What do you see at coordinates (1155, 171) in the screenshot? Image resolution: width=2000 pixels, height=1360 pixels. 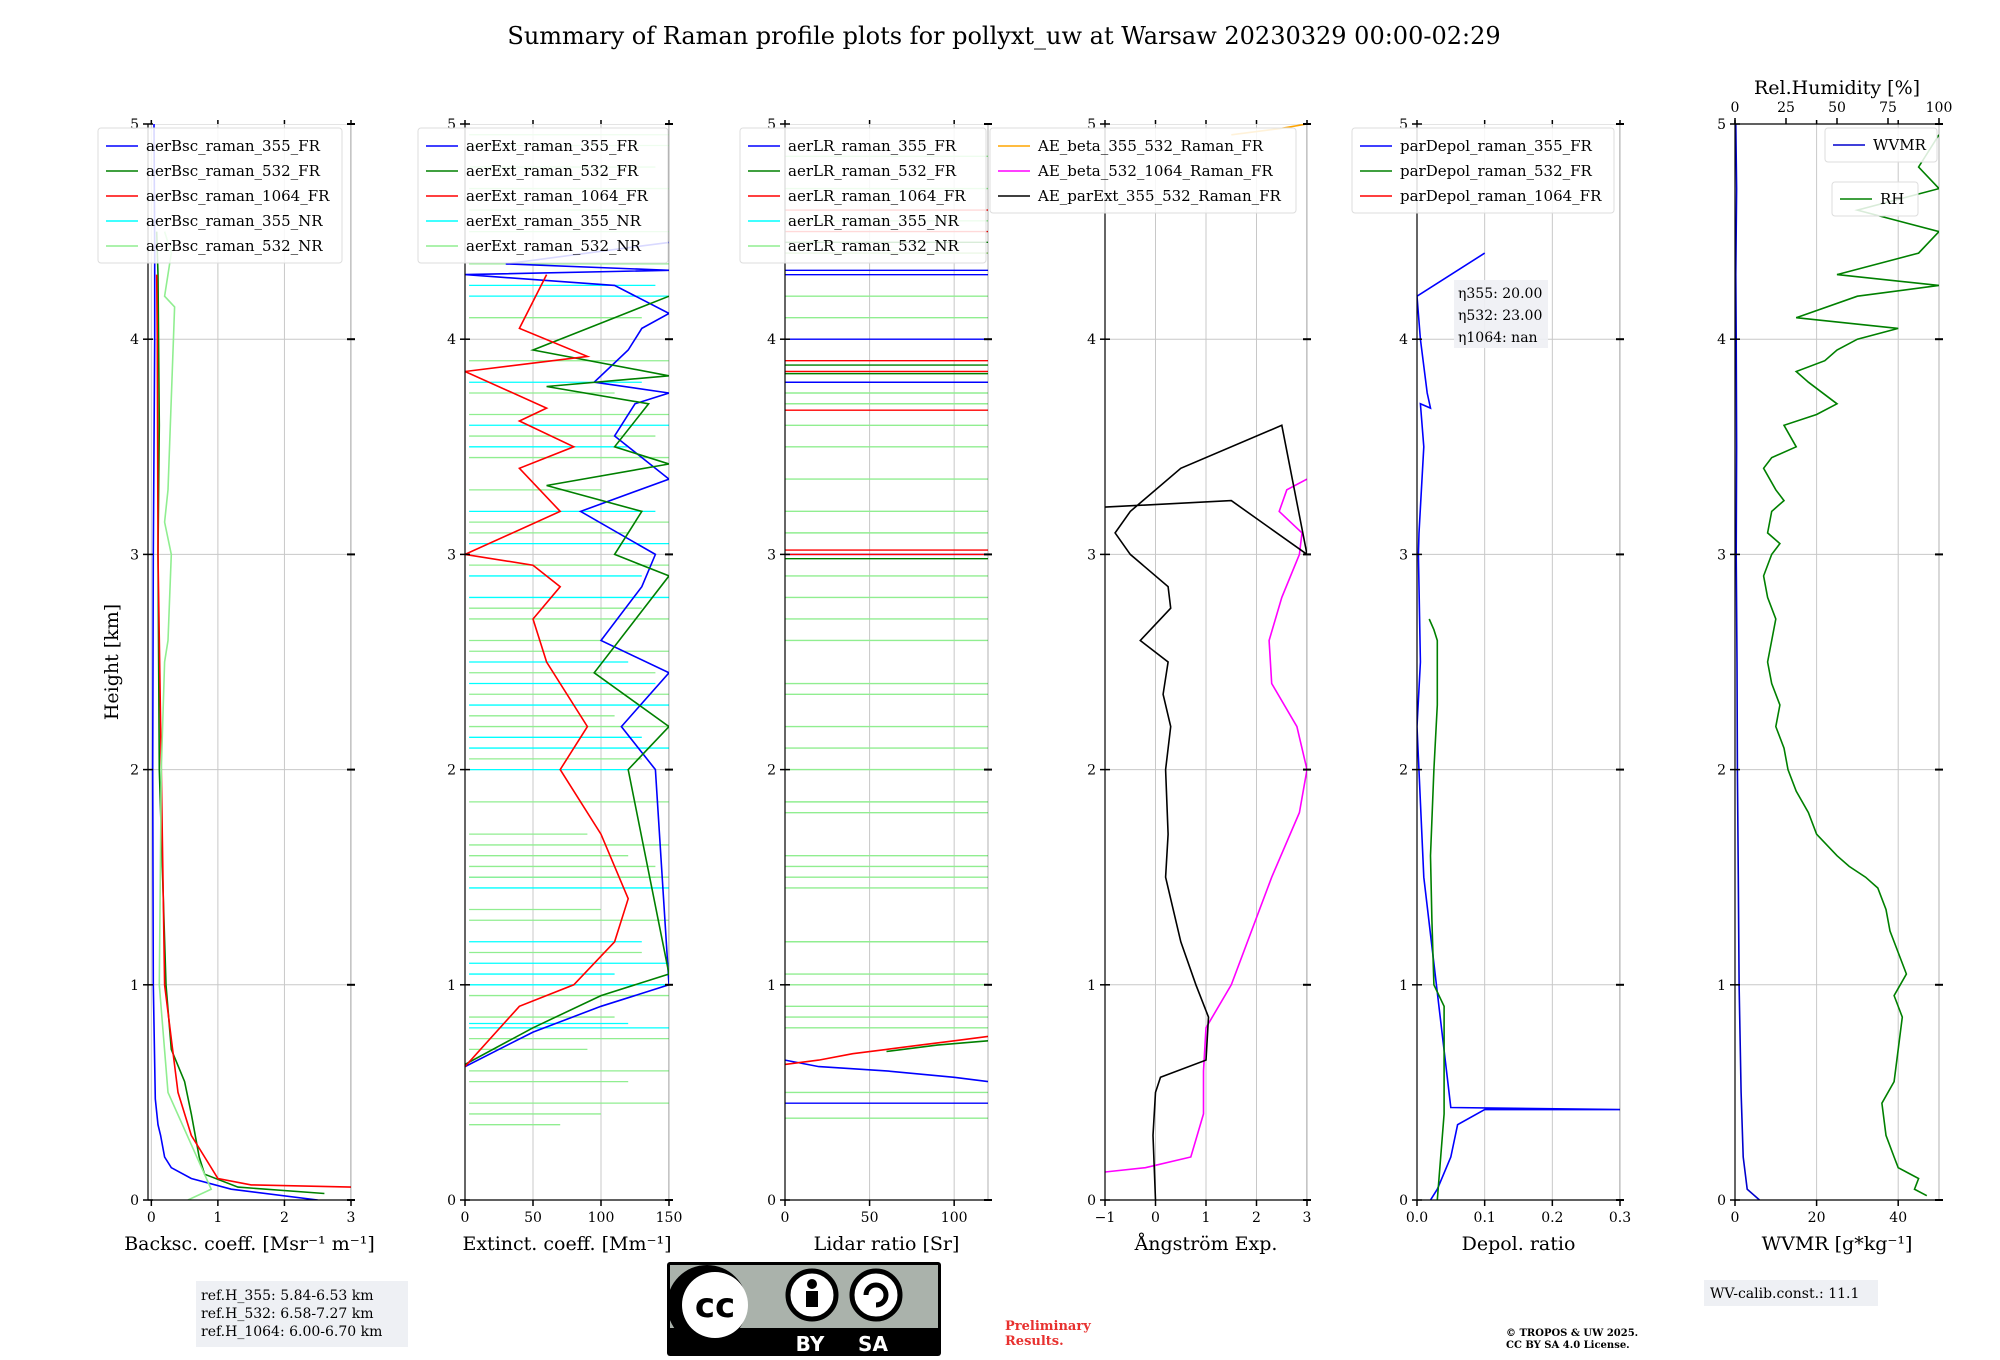 I see `legend-label: AE_beta_532_1064_Raman_FR` at bounding box center [1155, 171].